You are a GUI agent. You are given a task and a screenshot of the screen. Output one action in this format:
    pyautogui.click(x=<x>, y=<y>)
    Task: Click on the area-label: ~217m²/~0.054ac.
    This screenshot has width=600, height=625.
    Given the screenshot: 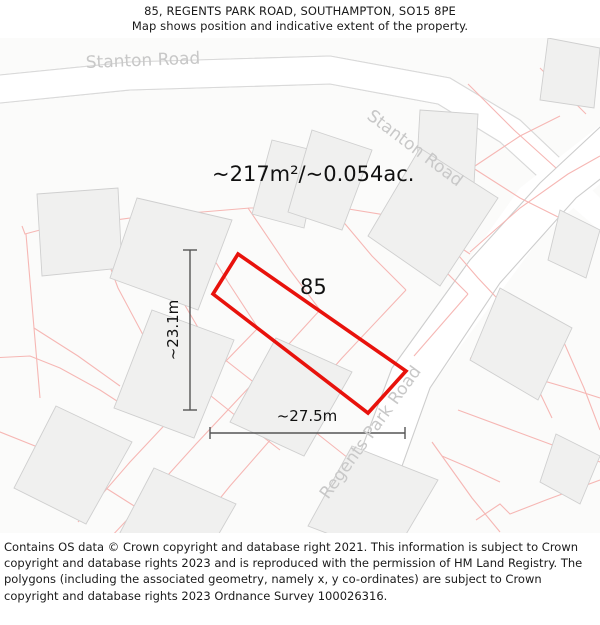 What is the action you would take?
    pyautogui.click(x=313, y=174)
    